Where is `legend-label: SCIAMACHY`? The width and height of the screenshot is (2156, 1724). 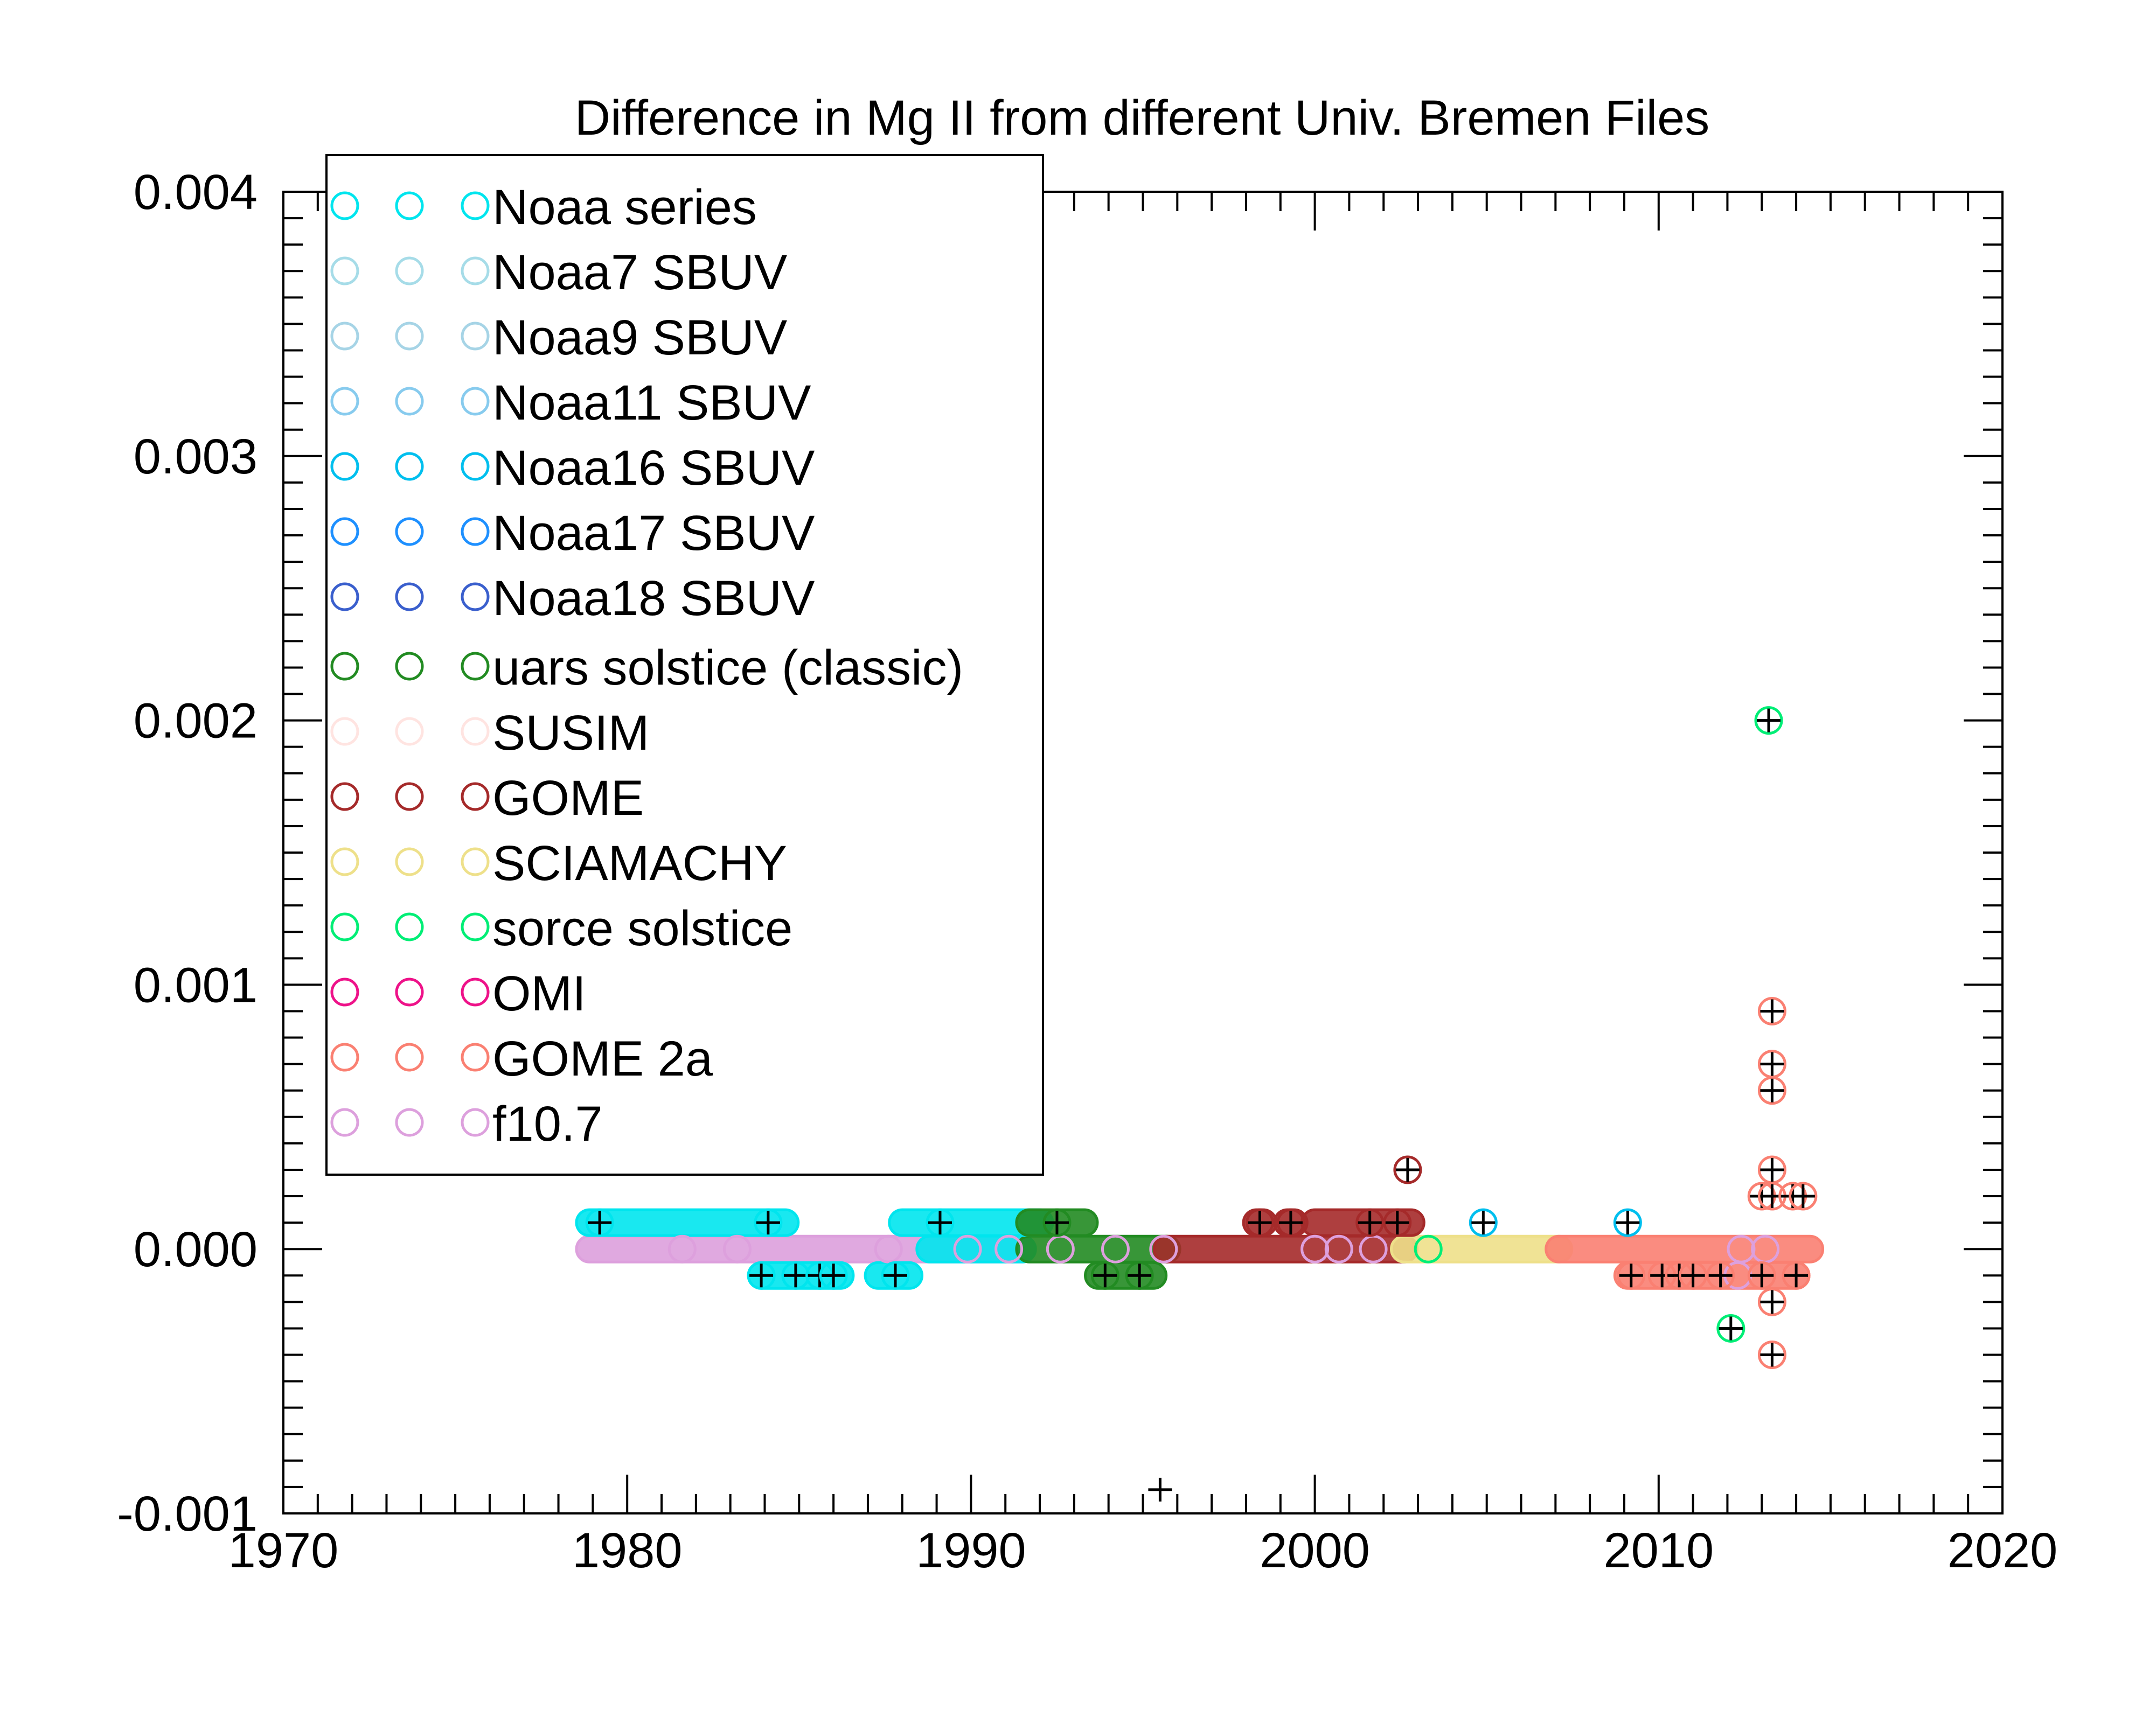 legend-label: SCIAMACHY is located at coordinates (640, 863).